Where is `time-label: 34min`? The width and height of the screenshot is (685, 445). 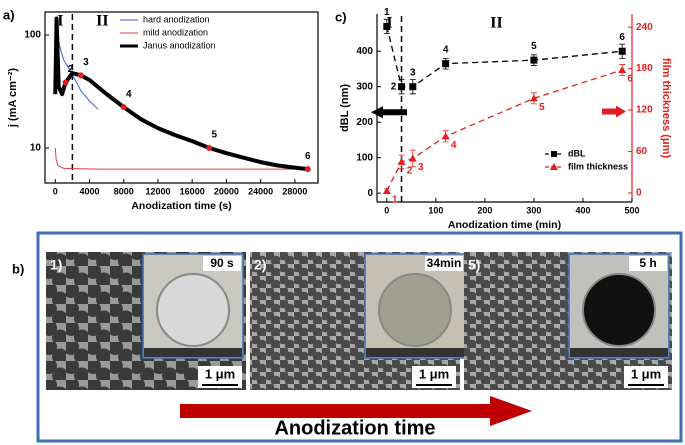 time-label: 34min is located at coordinates (444, 263).